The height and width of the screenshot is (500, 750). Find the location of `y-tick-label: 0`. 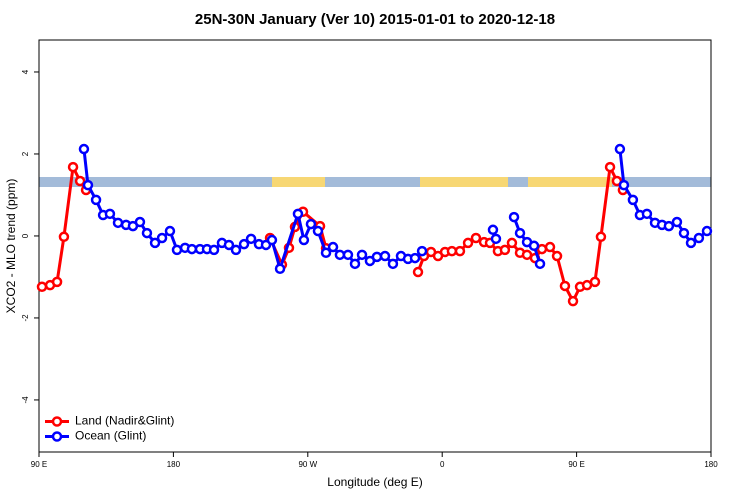

y-tick-label: 0 is located at coordinates (25, 235).